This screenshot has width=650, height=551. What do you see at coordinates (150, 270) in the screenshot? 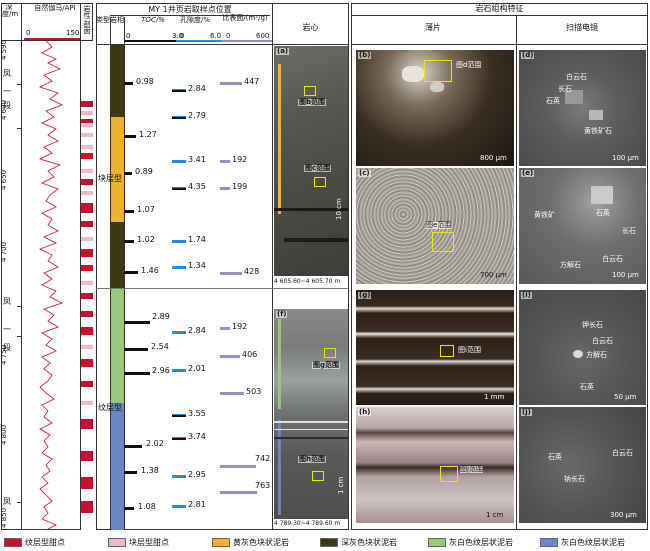
I see `toc-value: 1.46` at bounding box center [150, 270].